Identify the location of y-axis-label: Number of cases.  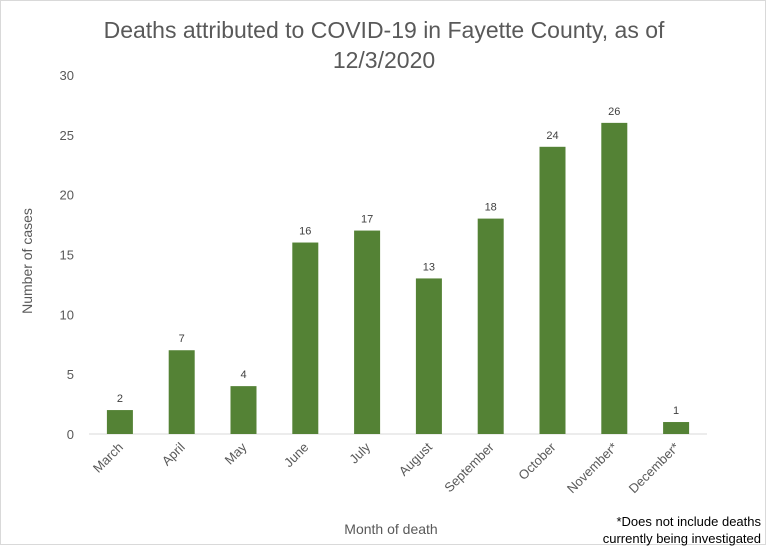
(27, 261).